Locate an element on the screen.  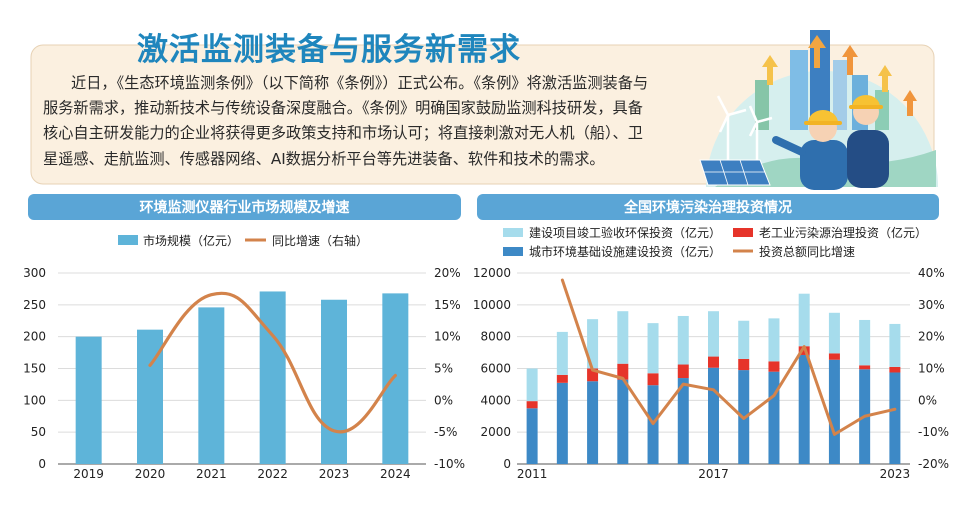
worker-icon is located at coordinates (830, 142).